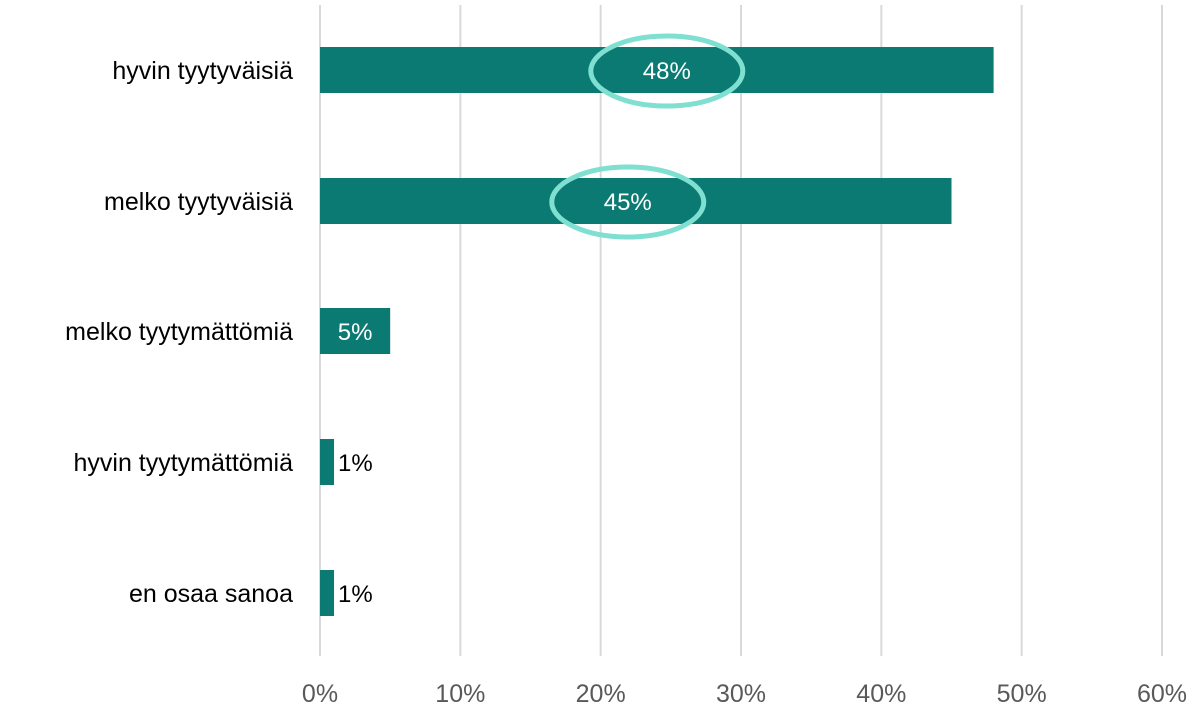  I want to click on category-label: hyvin tyytyväisiä, so click(202, 71).